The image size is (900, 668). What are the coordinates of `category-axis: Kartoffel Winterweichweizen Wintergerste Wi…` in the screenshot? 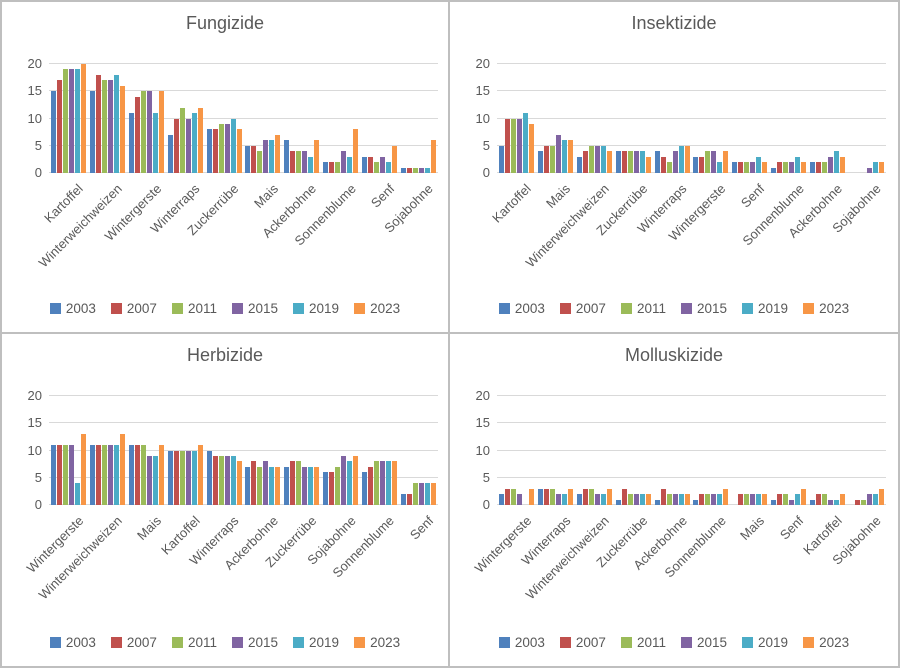 It's located at (225, 228).